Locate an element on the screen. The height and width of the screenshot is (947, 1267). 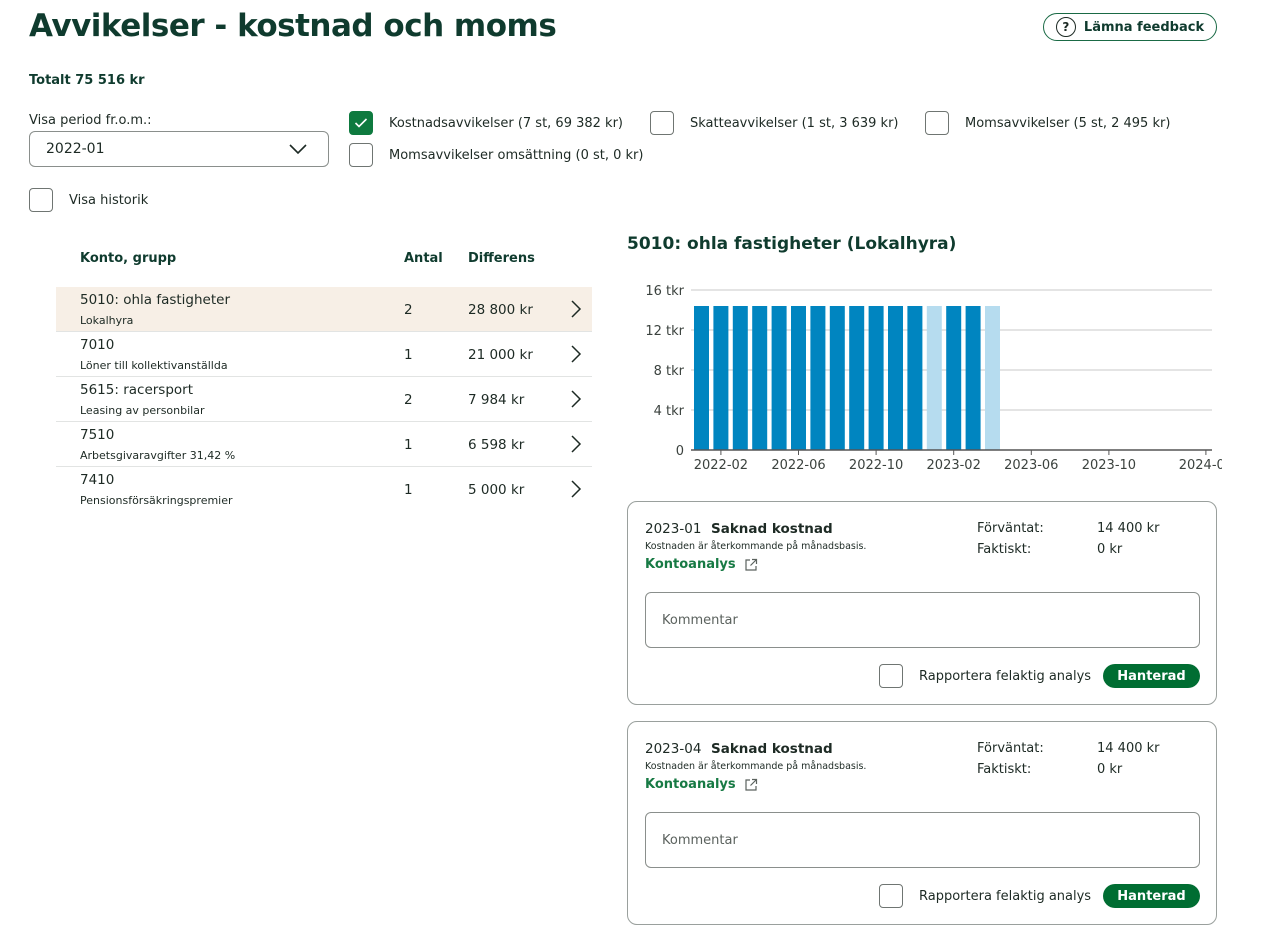
x-tick-label: 2022-10 is located at coordinates (876, 465).